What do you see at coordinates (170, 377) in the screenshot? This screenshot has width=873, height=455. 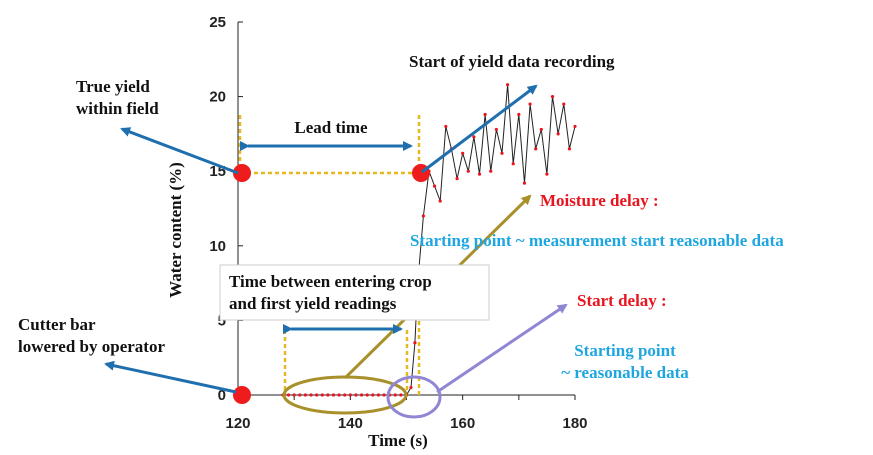 I see `cutter-bar-arrow` at bounding box center [170, 377].